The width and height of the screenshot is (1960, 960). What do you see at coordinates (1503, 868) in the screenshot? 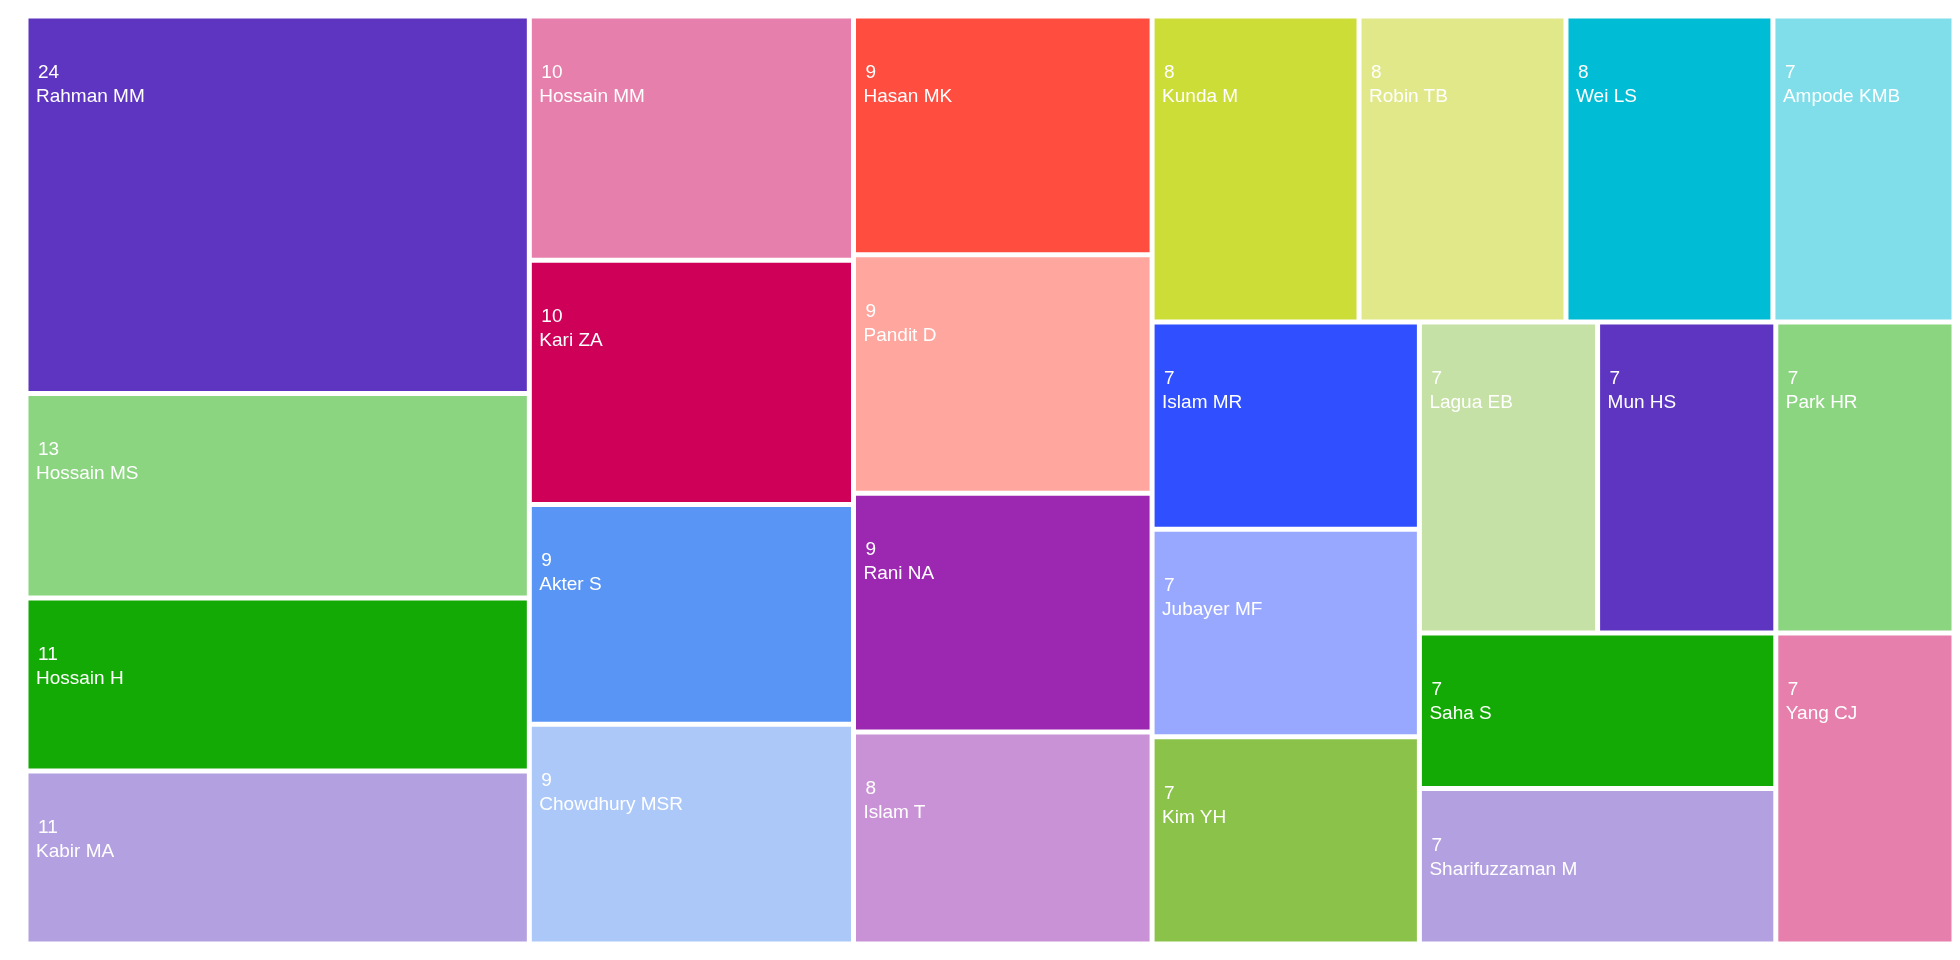
I see `category-label: Sharifuzzaman M` at bounding box center [1503, 868].